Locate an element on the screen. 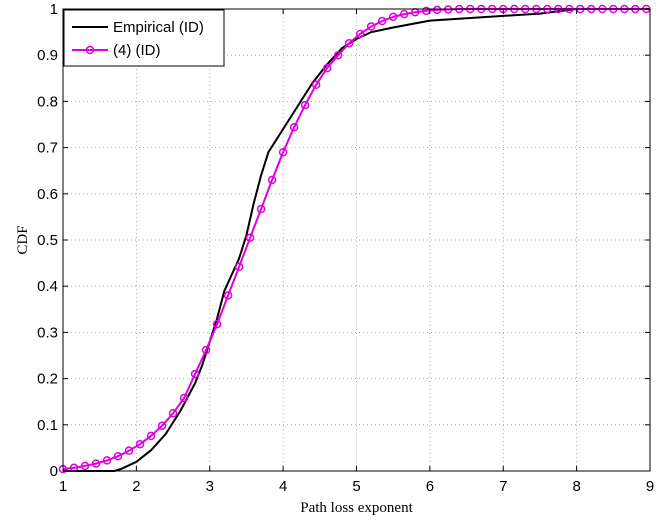 The height and width of the screenshot is (522, 671). y-tick-labels: 0 0.1 0.2 0.3 0.4 0.5 0.6 0.7 0.8 0.9 1 is located at coordinates (47, 240).